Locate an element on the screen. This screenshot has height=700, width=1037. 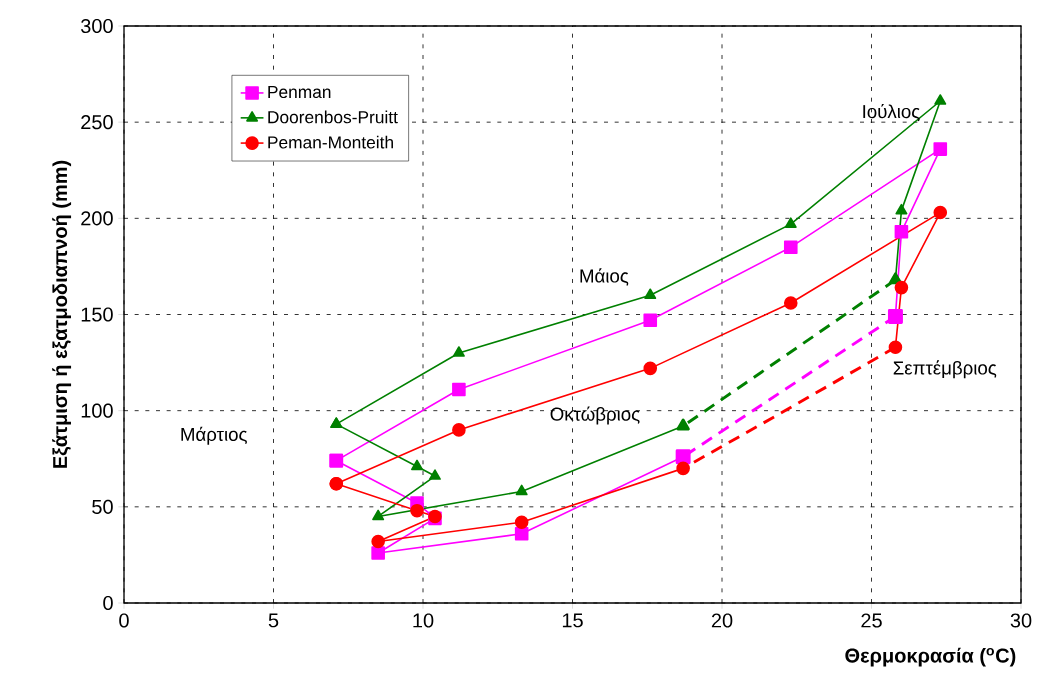
x-tick-label: 5 is located at coordinates (273, 620).